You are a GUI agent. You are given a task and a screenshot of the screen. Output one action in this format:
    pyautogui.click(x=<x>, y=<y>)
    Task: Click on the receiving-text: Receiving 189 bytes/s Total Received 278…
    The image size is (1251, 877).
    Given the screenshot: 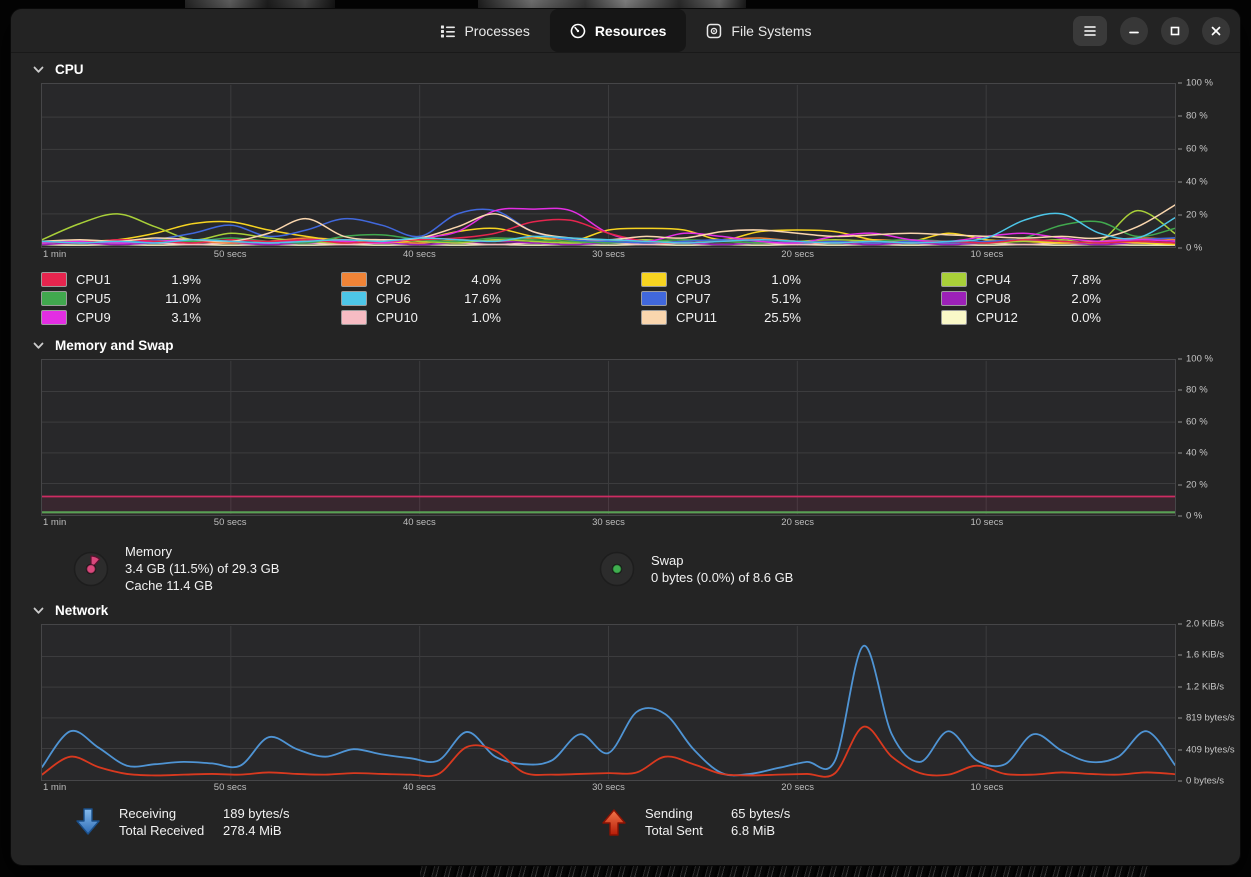 What is the action you would take?
    pyautogui.click(x=204, y=822)
    